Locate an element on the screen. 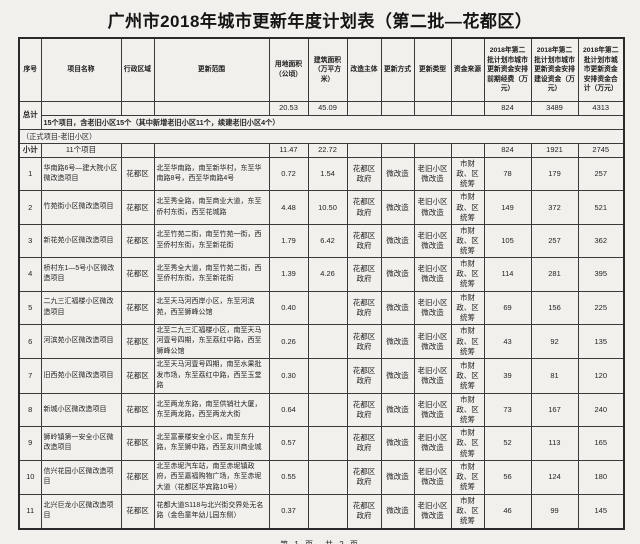  grand-total-label: 总计 is located at coordinates (30, 115).